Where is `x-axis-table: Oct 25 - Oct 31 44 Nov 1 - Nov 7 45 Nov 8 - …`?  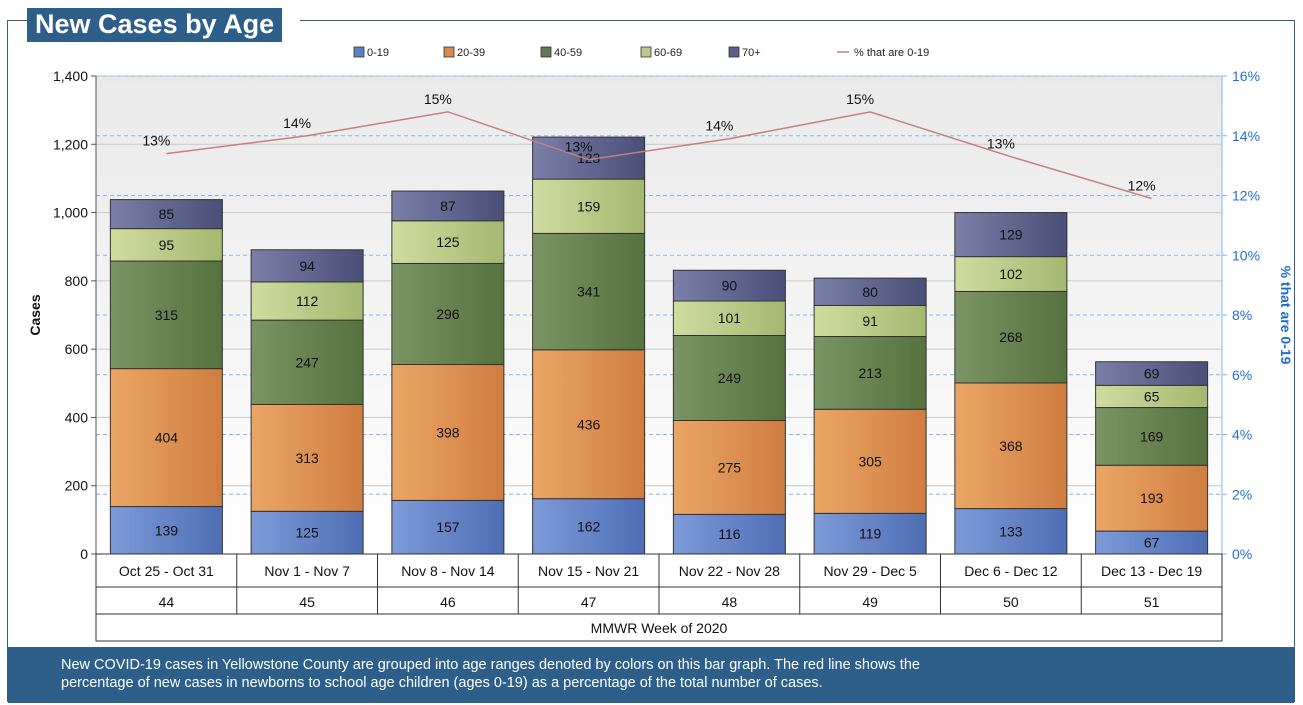
x-axis-table: Oct 25 - Oct 31 44 Nov 1 - Nov 7 45 Nov 8 - … is located at coordinates (659, 597).